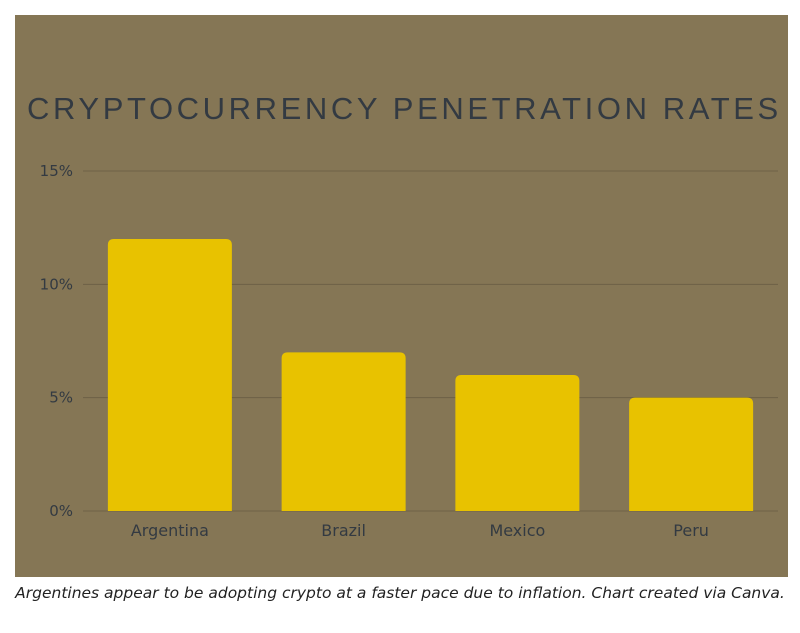 This screenshot has width=800, height=633. What do you see at coordinates (420, 530) in the screenshot?
I see `x-axis-categories: Argentina Brazil Mexico Peru` at bounding box center [420, 530].